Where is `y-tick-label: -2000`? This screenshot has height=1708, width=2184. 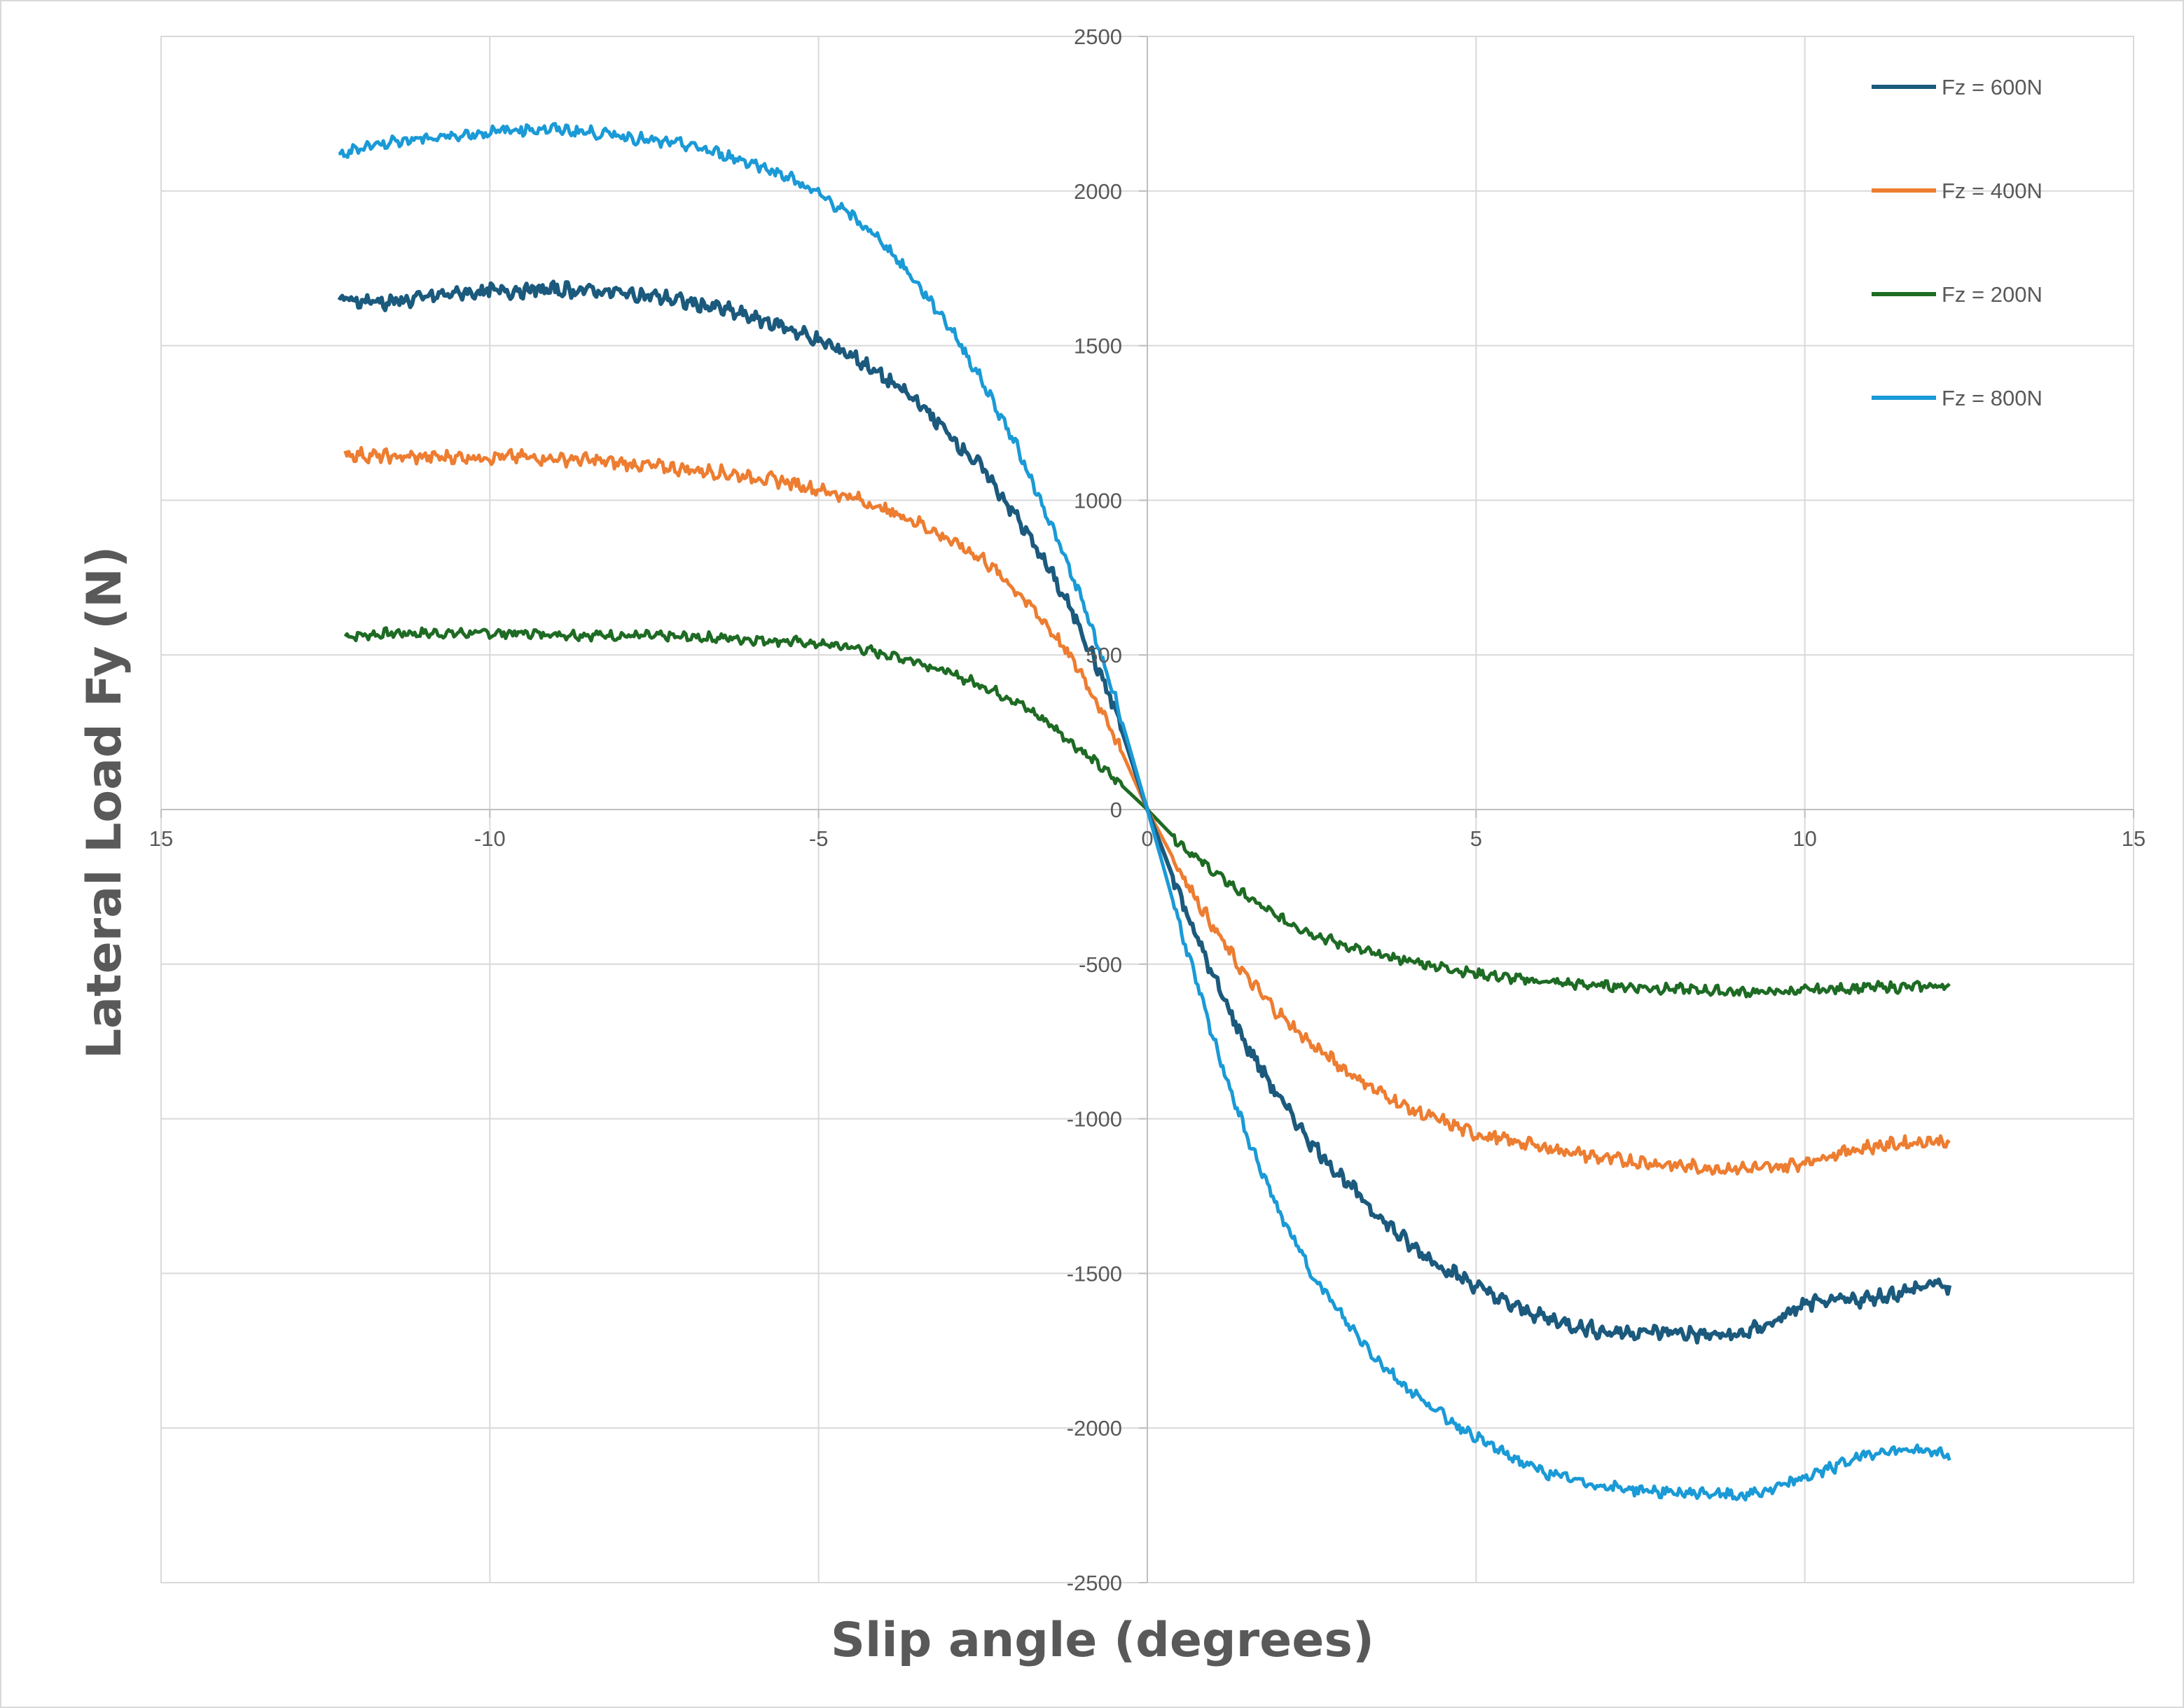 y-tick-label: -2000 is located at coordinates (1094, 1428).